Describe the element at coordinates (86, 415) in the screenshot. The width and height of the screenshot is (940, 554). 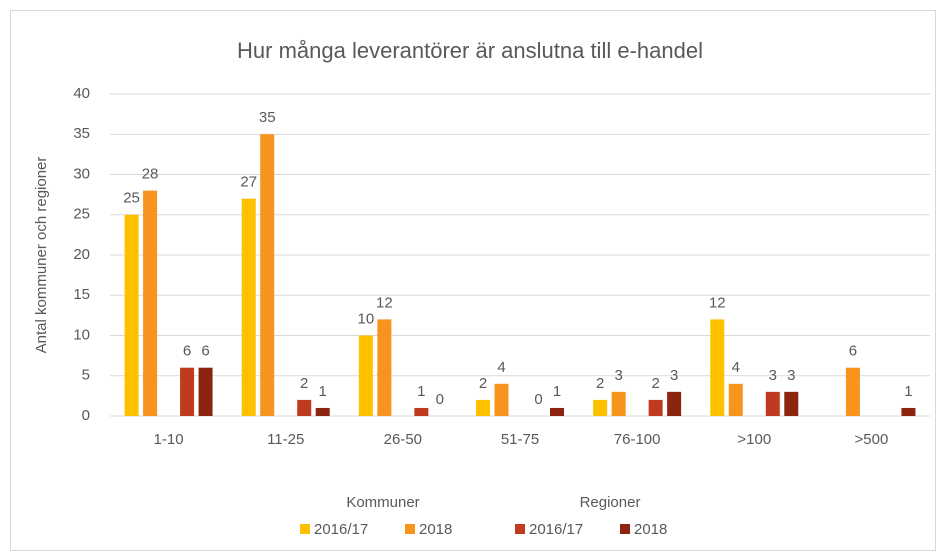
I see `y-tick-label: 0` at that location.